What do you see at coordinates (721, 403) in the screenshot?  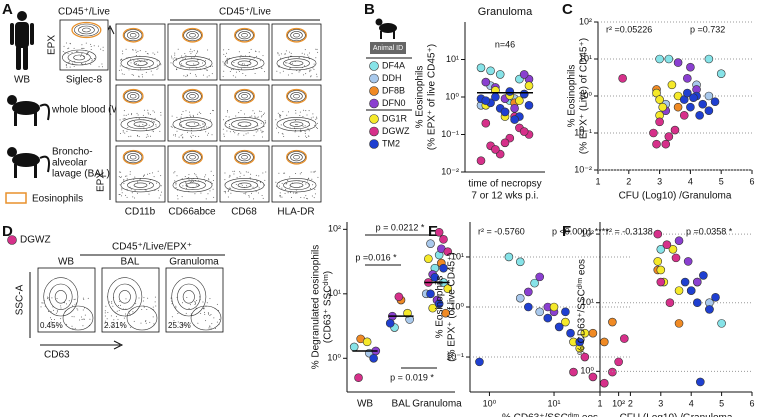 I see `x-tick-label: 5` at bounding box center [721, 403].